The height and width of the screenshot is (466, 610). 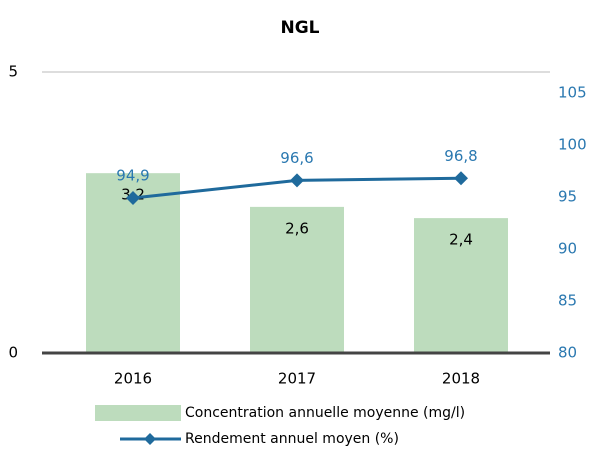 I want to click on line-value-label: 94,9, so click(x=132, y=176).